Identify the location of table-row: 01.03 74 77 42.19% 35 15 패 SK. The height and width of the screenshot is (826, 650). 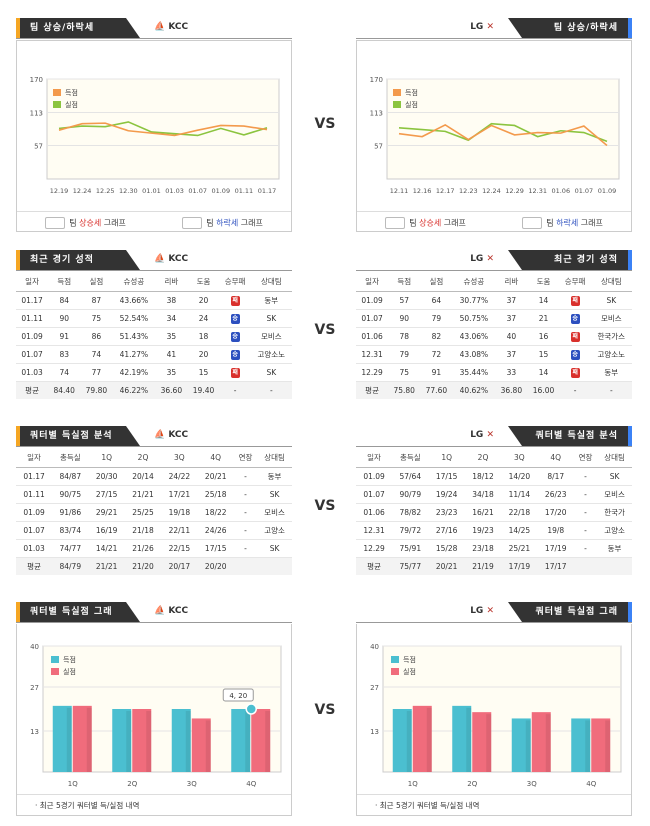
(154, 372).